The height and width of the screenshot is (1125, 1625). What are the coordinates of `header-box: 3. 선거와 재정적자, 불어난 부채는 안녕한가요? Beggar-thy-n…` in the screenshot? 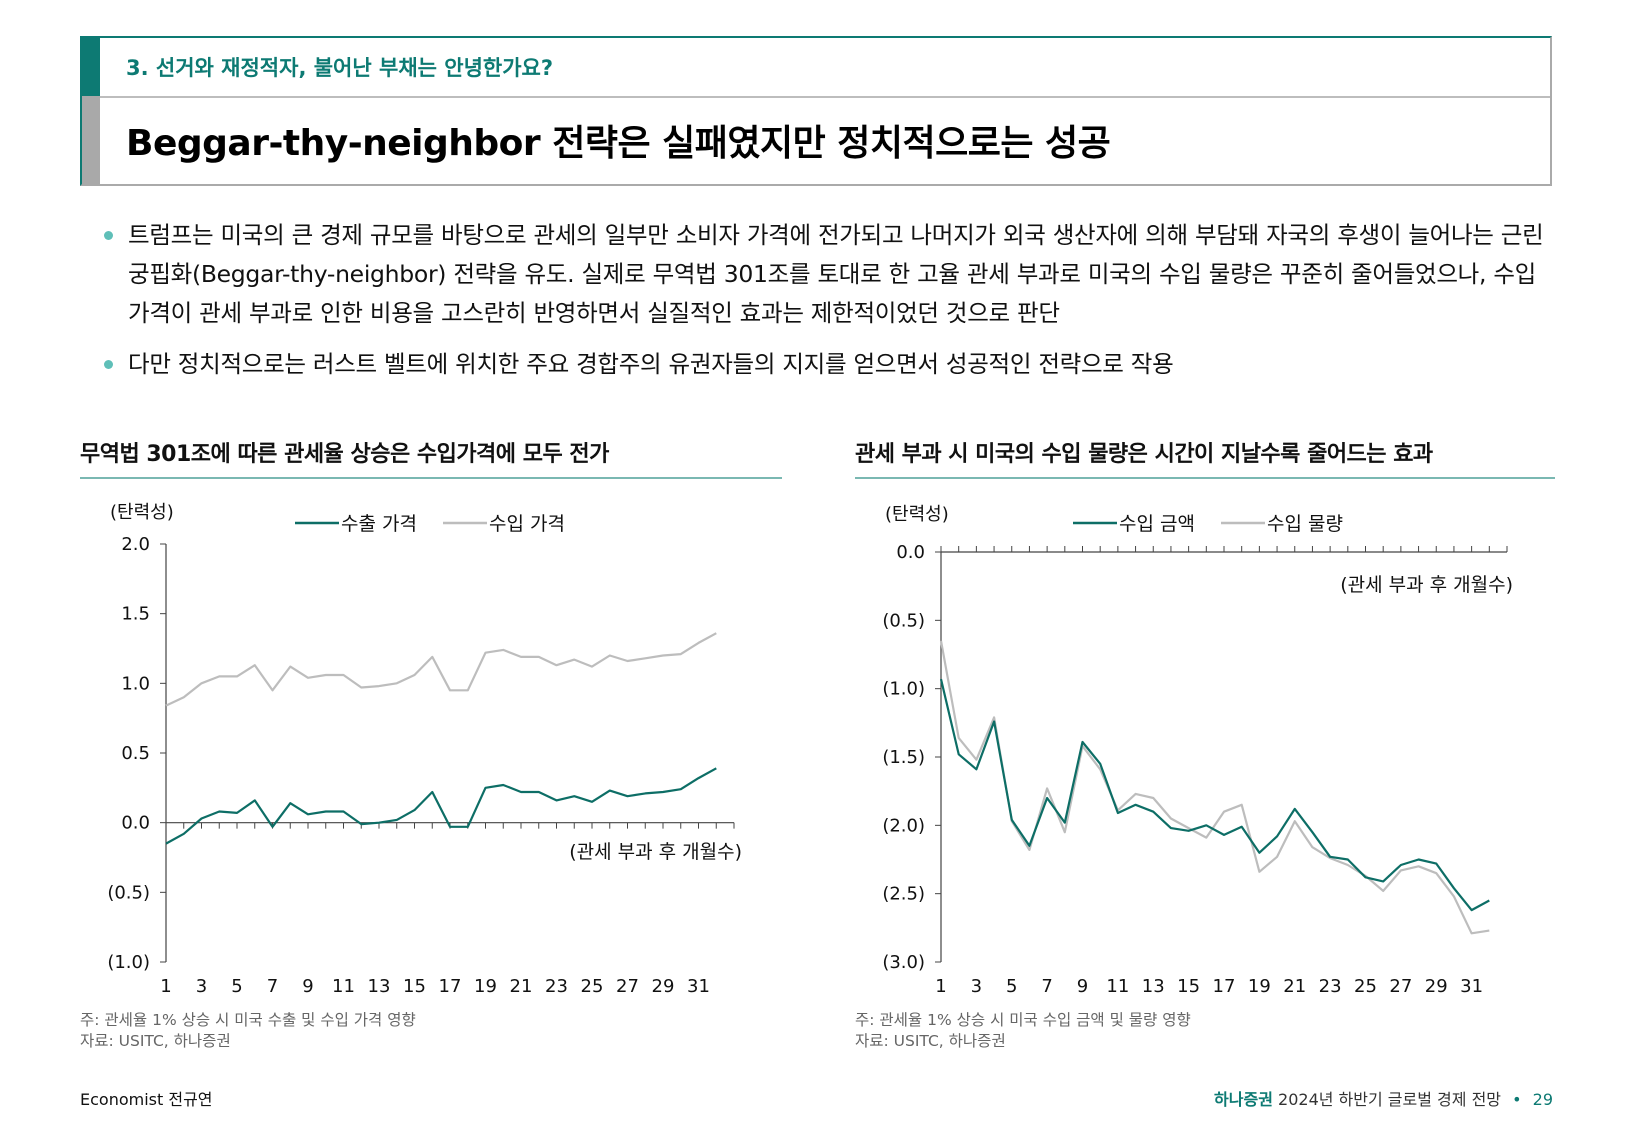 It's located at (816, 111).